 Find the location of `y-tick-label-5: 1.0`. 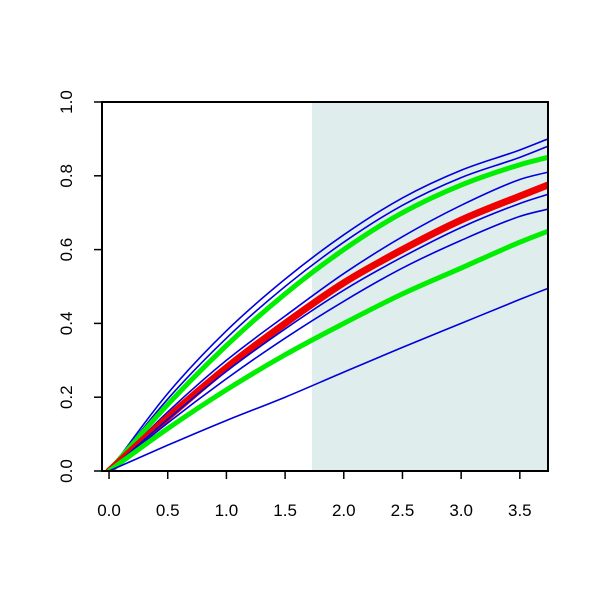

y-tick-label-5: 1.0 is located at coordinates (66, 102).